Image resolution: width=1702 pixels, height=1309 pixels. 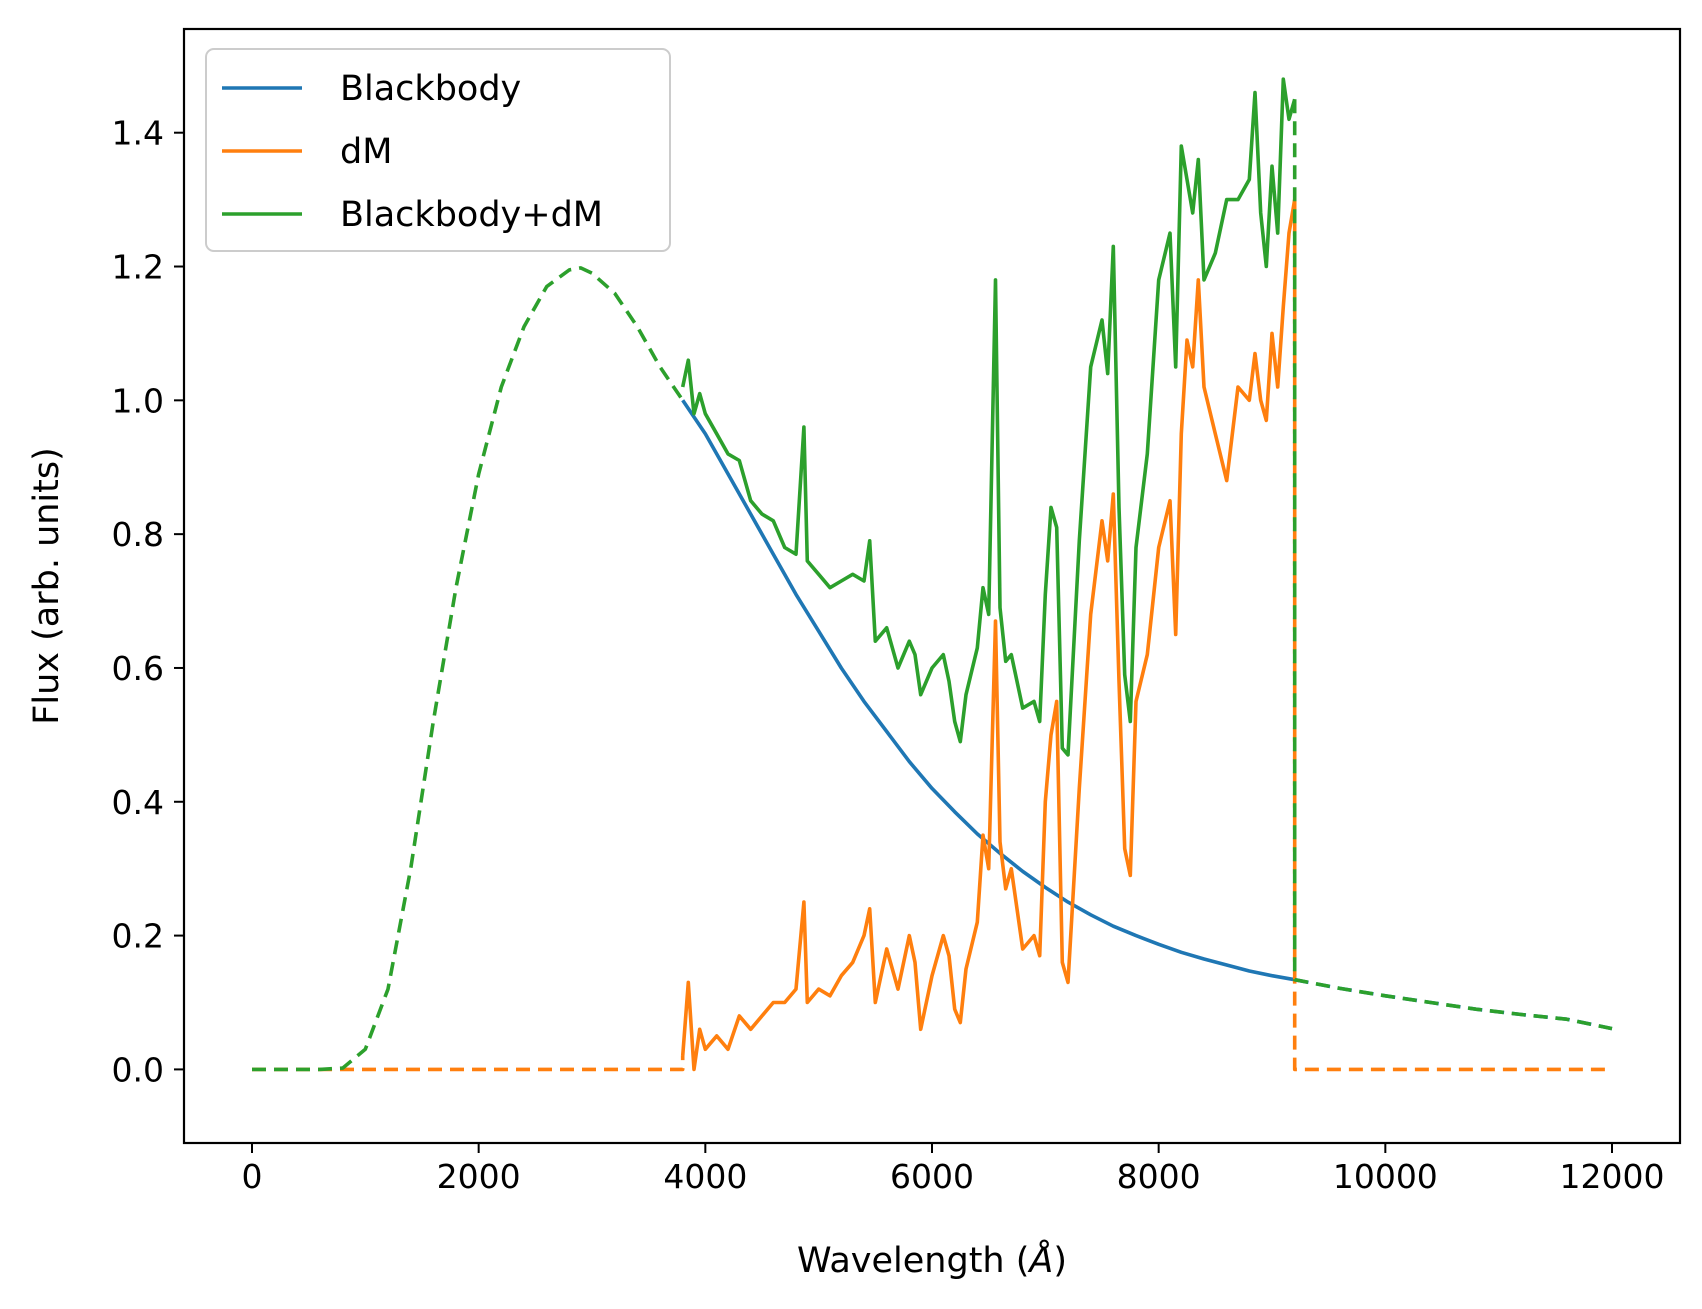 I want to click on x-tick-label: 4000, so click(x=705, y=1176).